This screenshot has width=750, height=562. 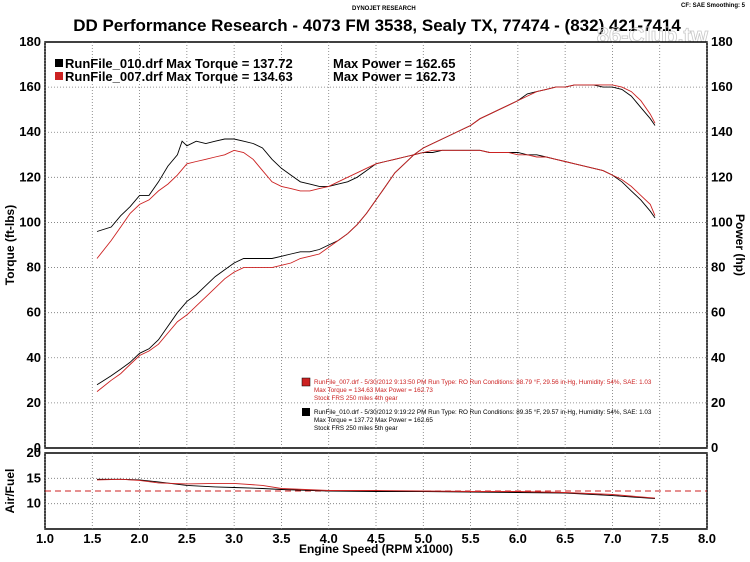 I want to click on y2-tick-label: 120, so click(x=722, y=176).